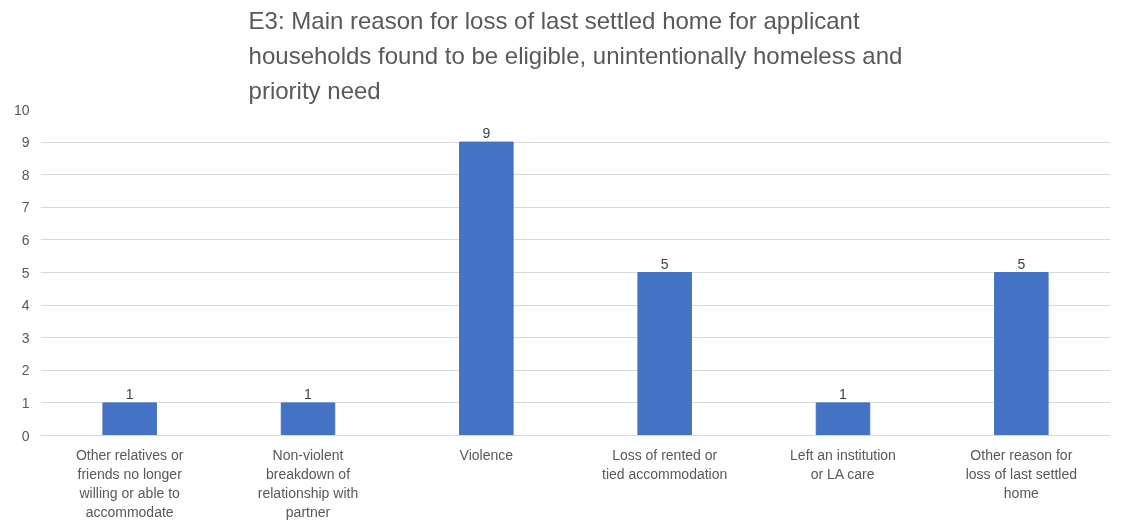  Describe the element at coordinates (25, 337) in the screenshot. I see `y-tick-label: 3` at that location.